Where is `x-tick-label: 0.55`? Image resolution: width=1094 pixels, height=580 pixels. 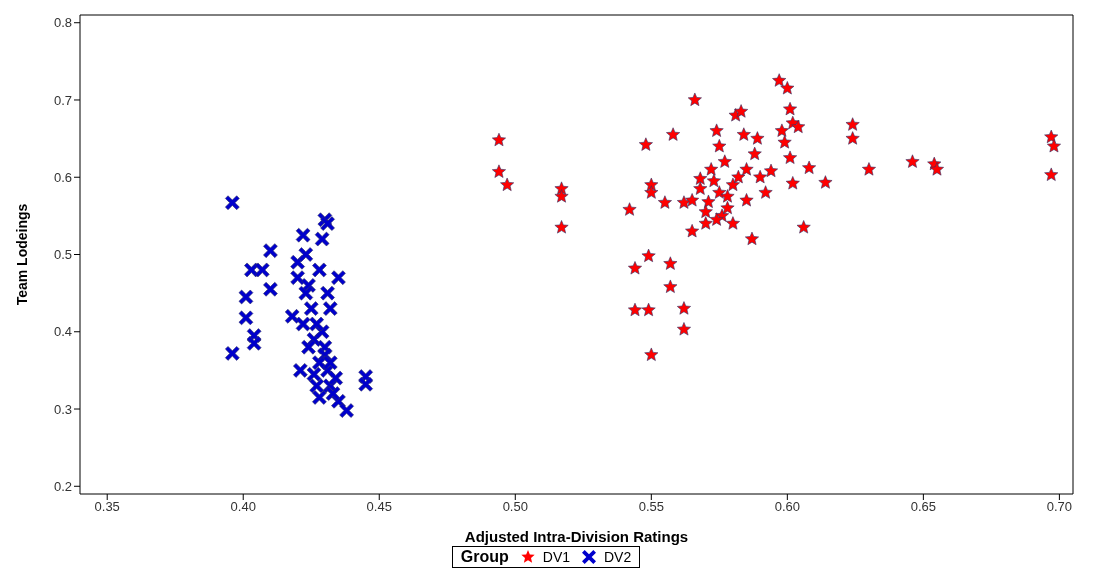 x-tick-label: 0.55 is located at coordinates (651, 507).